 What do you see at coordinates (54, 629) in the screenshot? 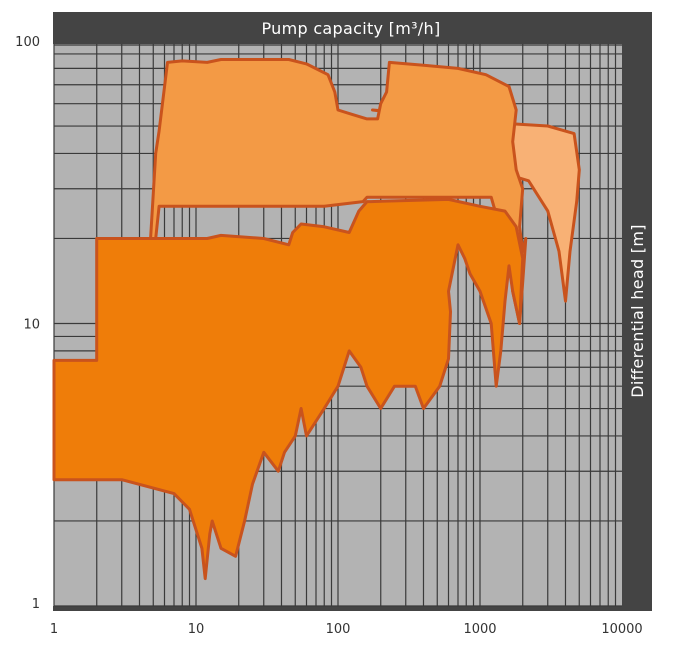
I see `x-tick-label: 1` at bounding box center [54, 629].